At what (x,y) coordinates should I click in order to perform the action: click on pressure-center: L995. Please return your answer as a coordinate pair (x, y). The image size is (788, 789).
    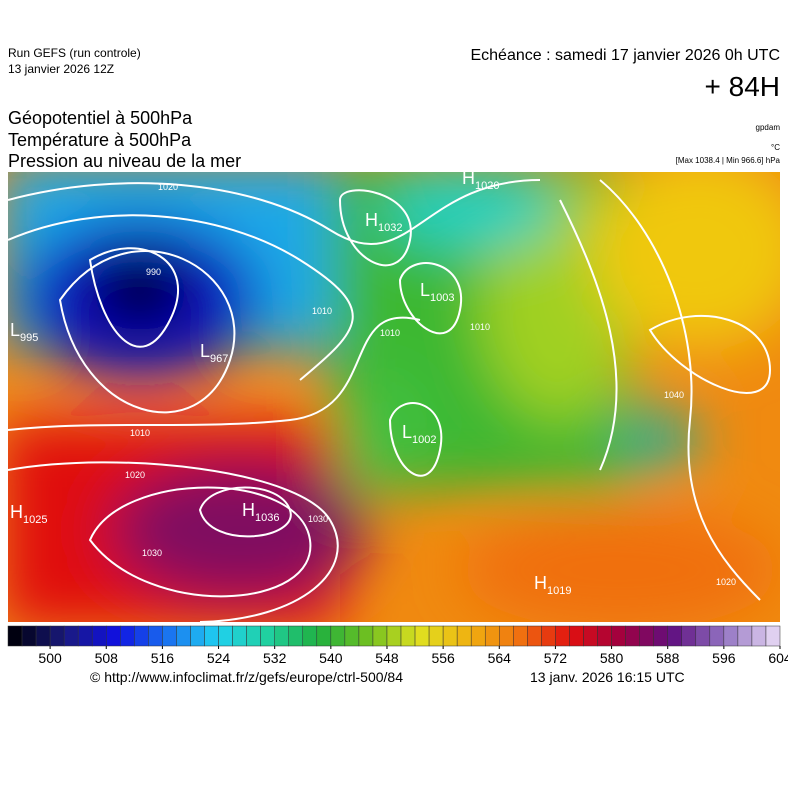
    Looking at the image, I should click on (24, 332).